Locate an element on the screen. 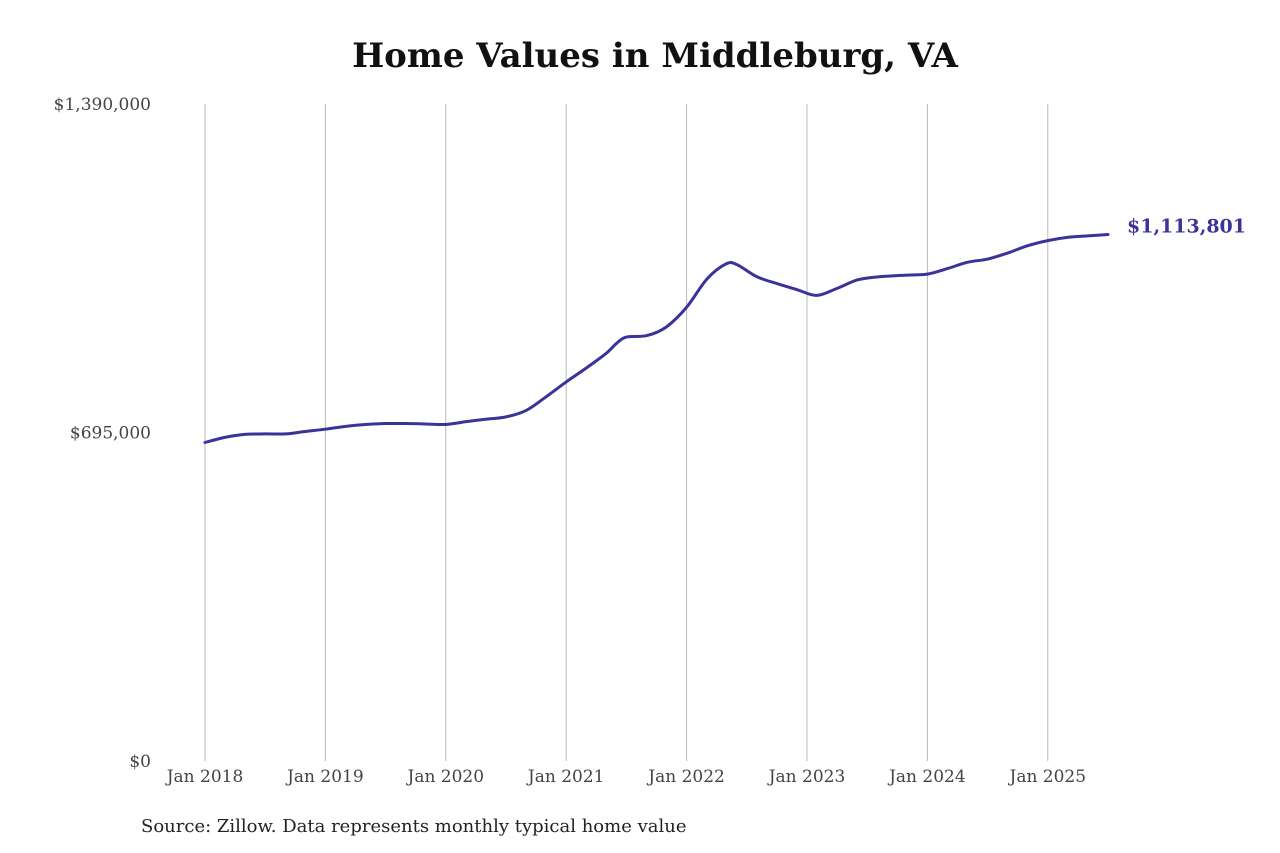  y-axis-ticks: $0 $695,000 $1,390,000 is located at coordinates (102, 433).